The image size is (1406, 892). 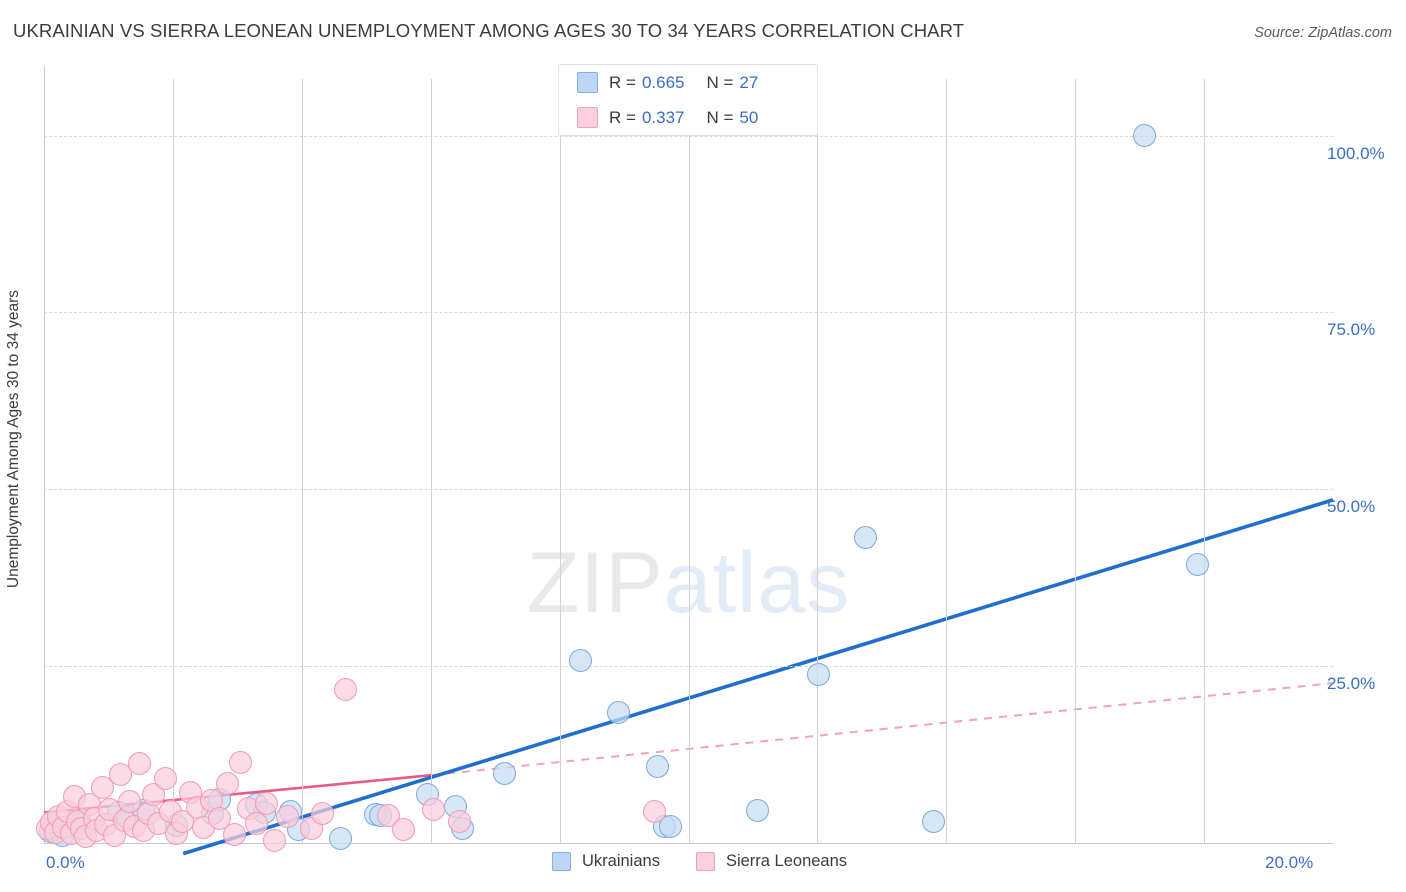 What do you see at coordinates (663, 117) in the screenshot?
I see `r-value-sierra-leoneans: 0.337` at bounding box center [663, 117].